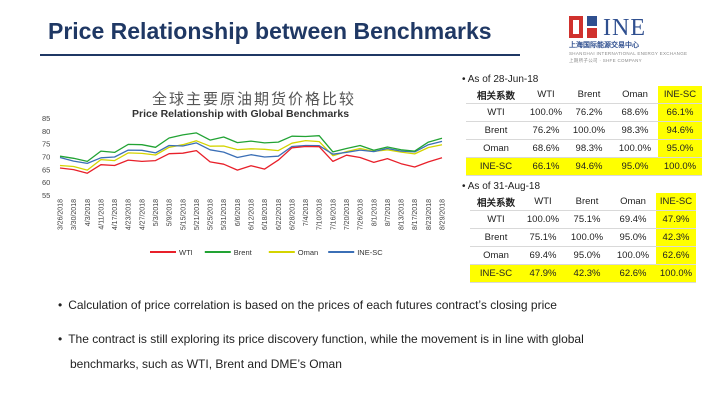 This screenshot has width=720, height=405. I want to click on legend-label: Brent, so click(243, 252).